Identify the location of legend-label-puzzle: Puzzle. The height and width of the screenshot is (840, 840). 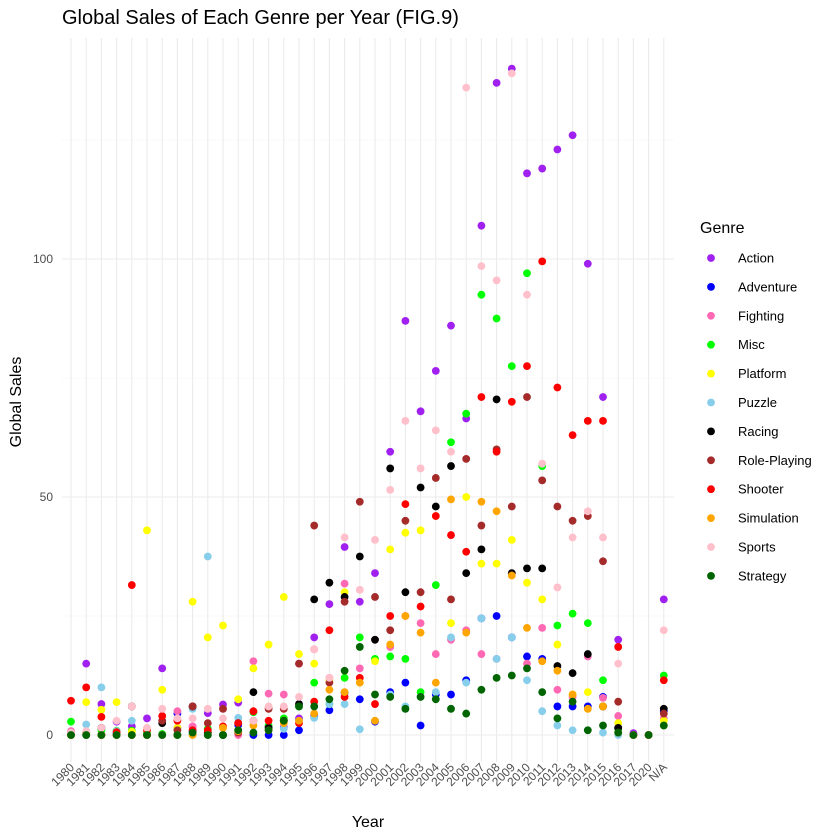
(757, 402).